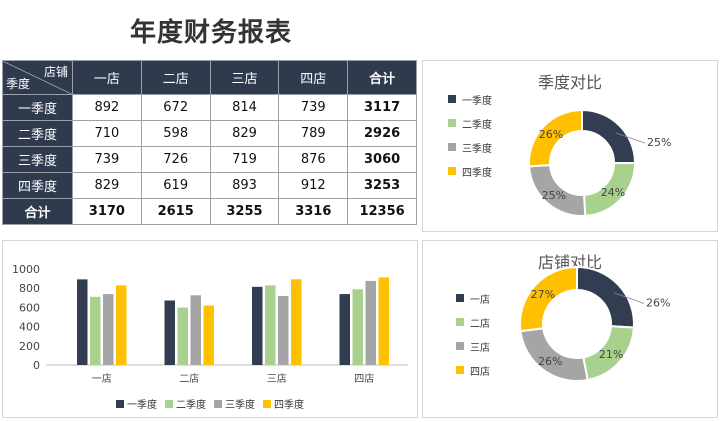 The width and height of the screenshot is (720, 422). I want to click on y-tick-label: 600, so click(29, 307).